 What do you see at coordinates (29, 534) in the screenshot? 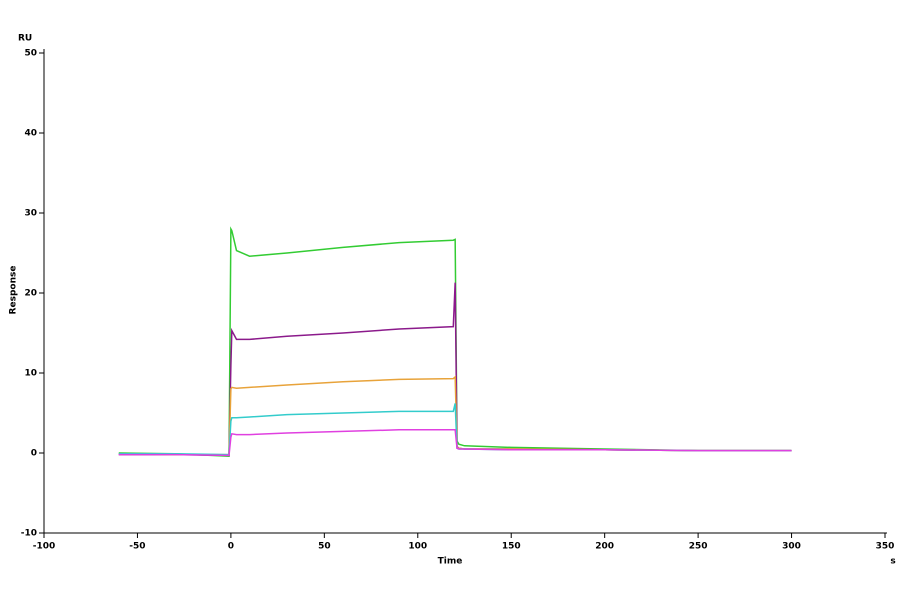
I see `y-tick-label: -10` at bounding box center [29, 534].